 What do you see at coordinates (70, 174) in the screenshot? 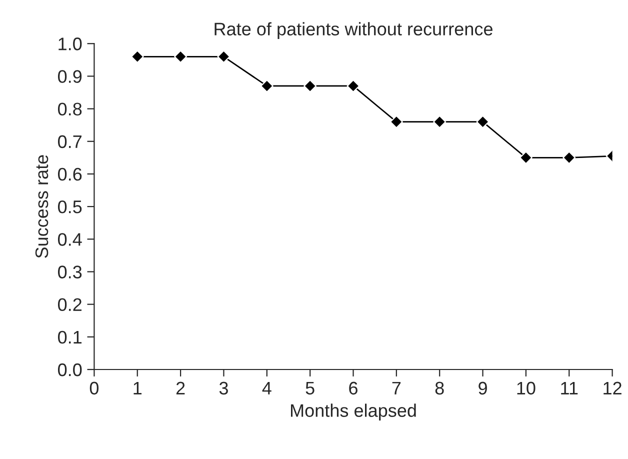
I see `y-tick-label: 0.6` at bounding box center [70, 174].